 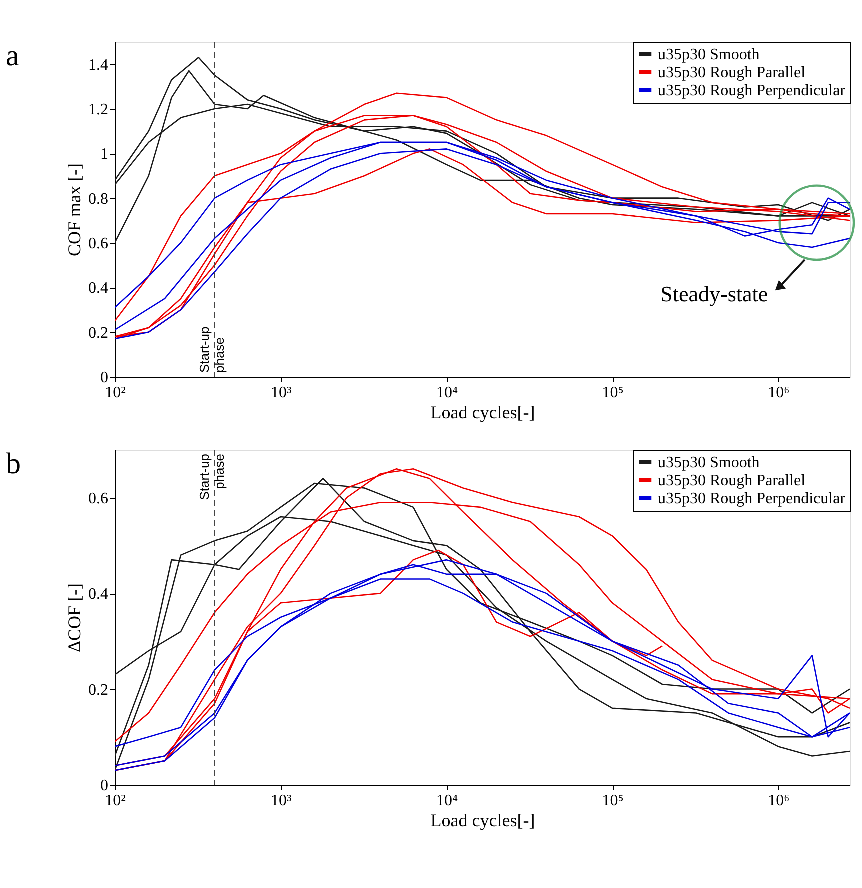 What do you see at coordinates (74, 210) in the screenshot?
I see `y-axis-title: COF max [-]` at bounding box center [74, 210].